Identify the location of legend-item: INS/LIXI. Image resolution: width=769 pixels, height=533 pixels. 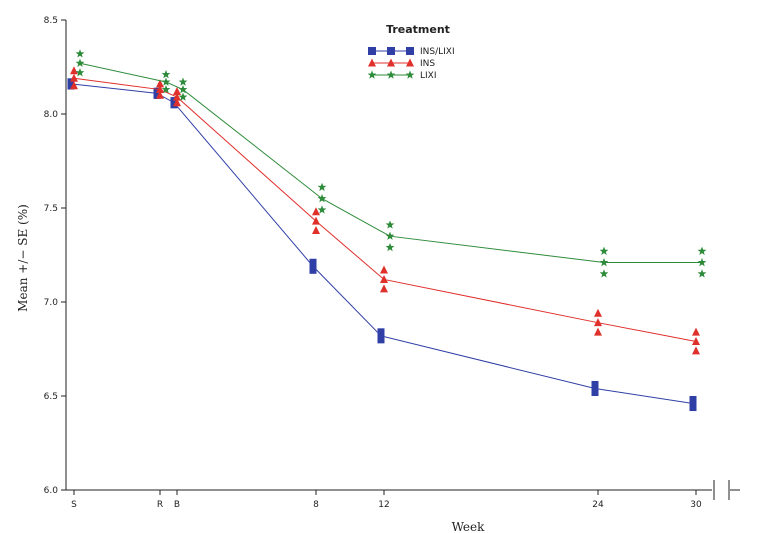
(411, 52).